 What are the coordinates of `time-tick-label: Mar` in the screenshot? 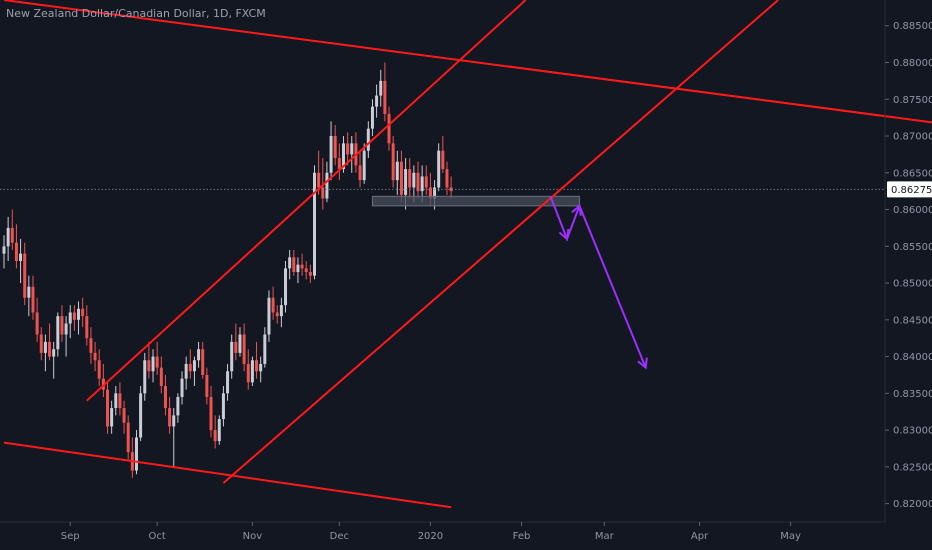 It's located at (605, 536).